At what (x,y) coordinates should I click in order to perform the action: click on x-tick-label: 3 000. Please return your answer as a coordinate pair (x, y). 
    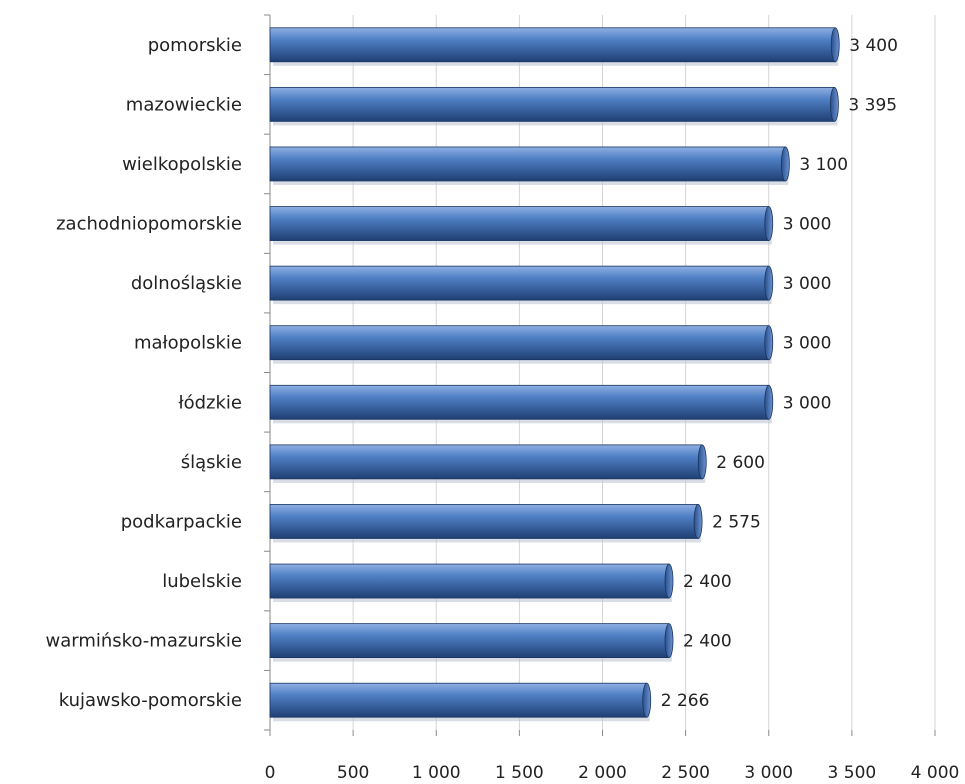
    Looking at the image, I should click on (768, 773).